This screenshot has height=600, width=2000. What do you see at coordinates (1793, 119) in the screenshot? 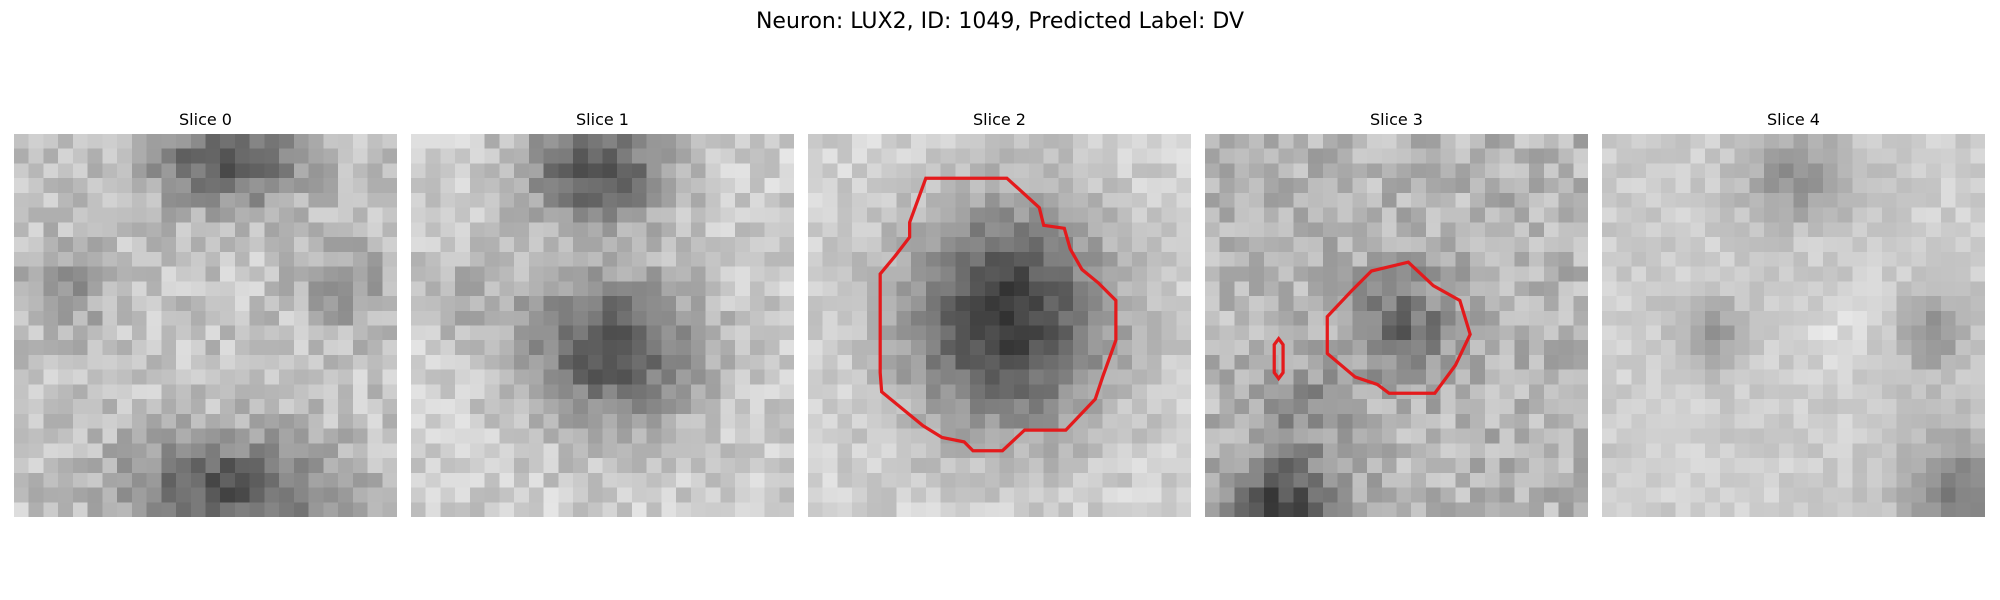
I see `slice-title: Slice 4` at bounding box center [1793, 119].